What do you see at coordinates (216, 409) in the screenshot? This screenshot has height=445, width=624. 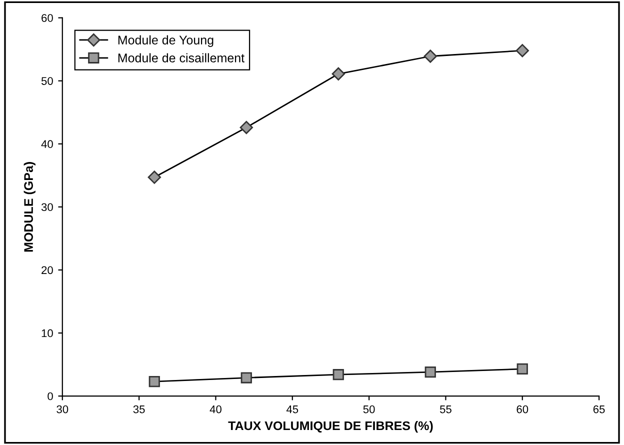 I see `x-tick-label: 40` at bounding box center [216, 409].